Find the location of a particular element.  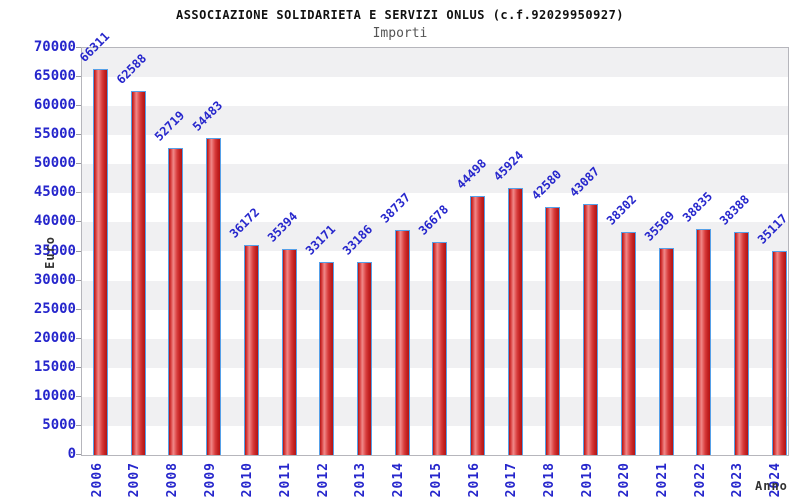

x-tick-label: 2014 is located at coordinates (399, 480).